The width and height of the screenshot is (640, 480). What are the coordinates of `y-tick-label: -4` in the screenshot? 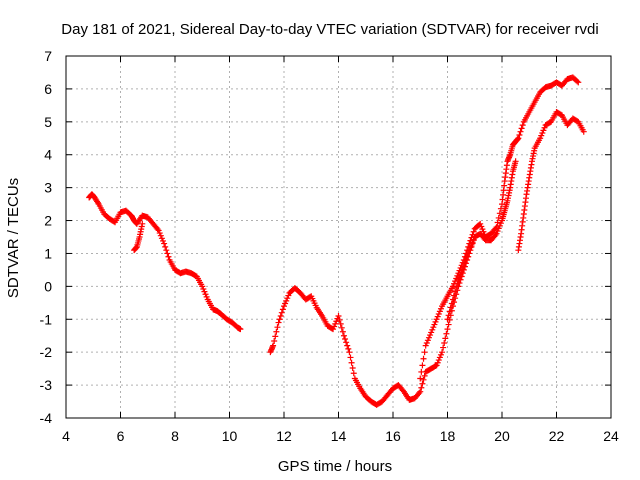 It's located at (46, 418).